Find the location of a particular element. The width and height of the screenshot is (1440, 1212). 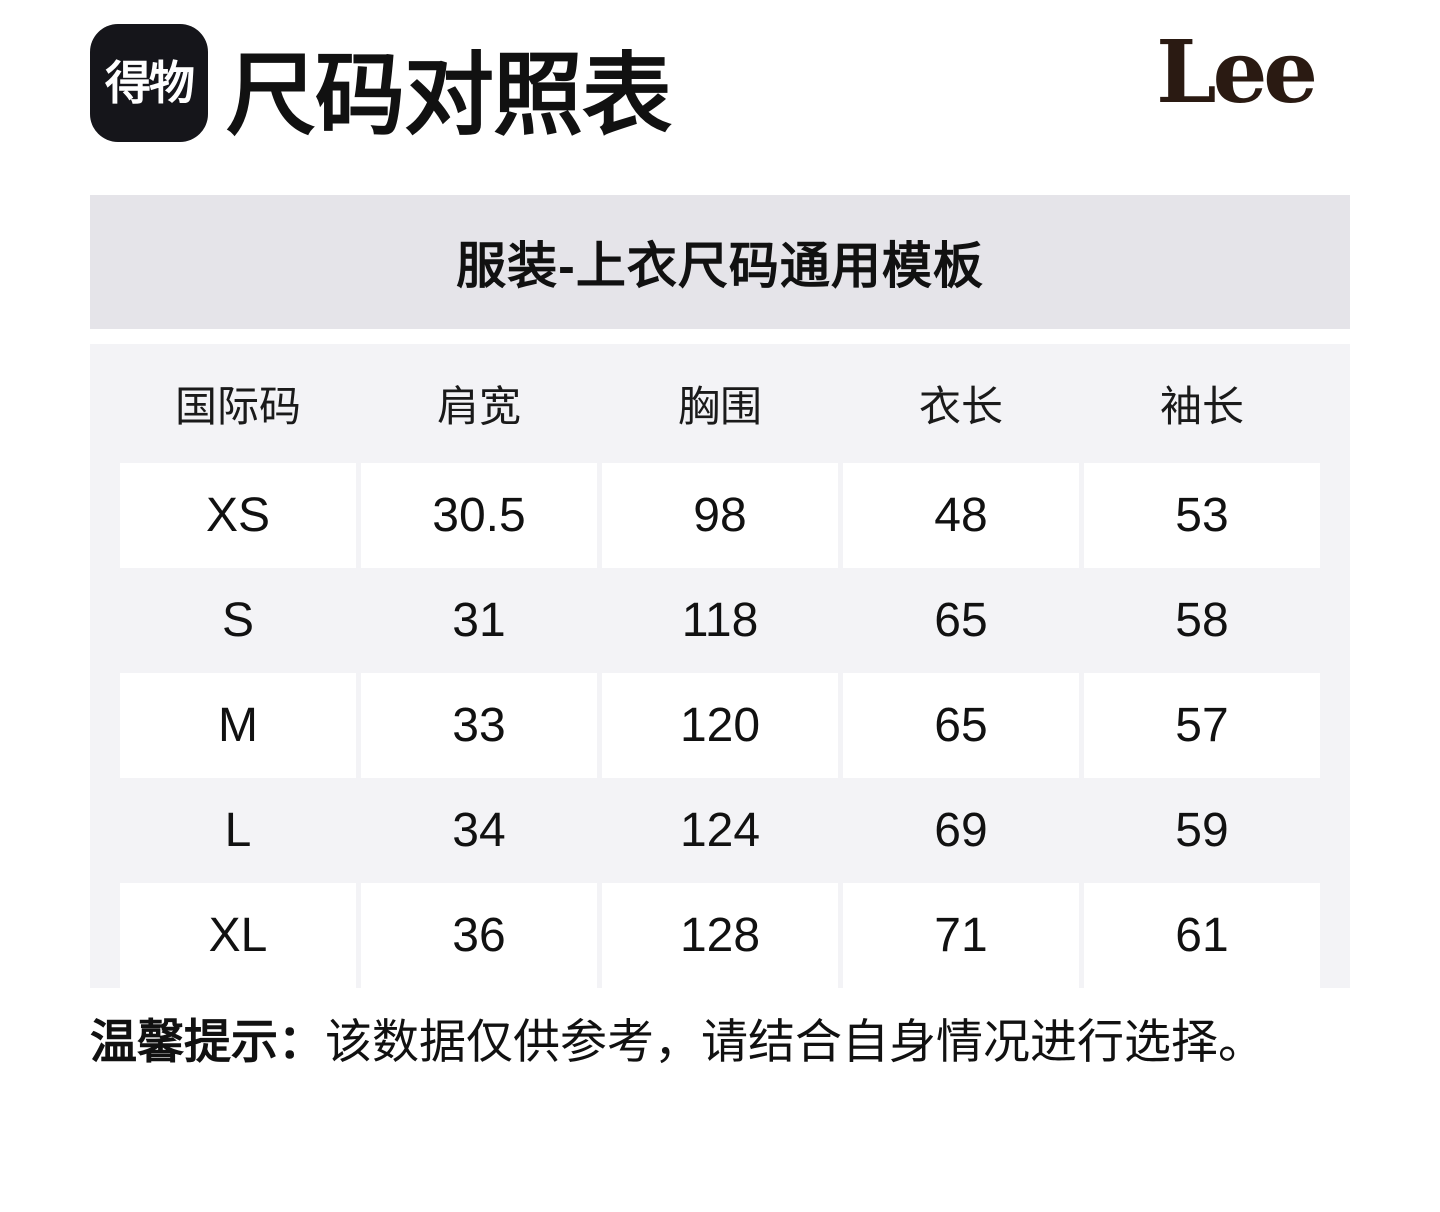

cell-value: 128 is located at coordinates (720, 935).